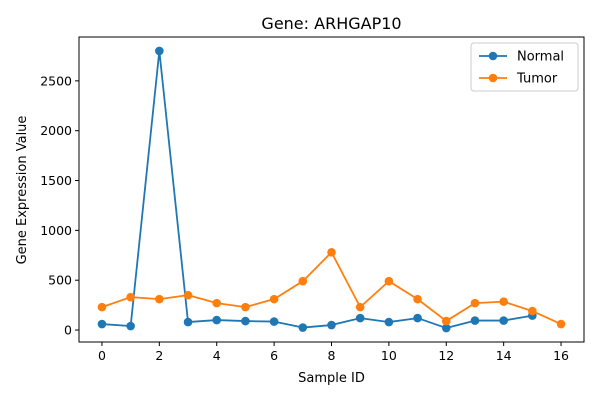 The width and height of the screenshot is (600, 400). What do you see at coordinates (389, 355) in the screenshot?
I see `x-tick-label: 10` at bounding box center [389, 355].